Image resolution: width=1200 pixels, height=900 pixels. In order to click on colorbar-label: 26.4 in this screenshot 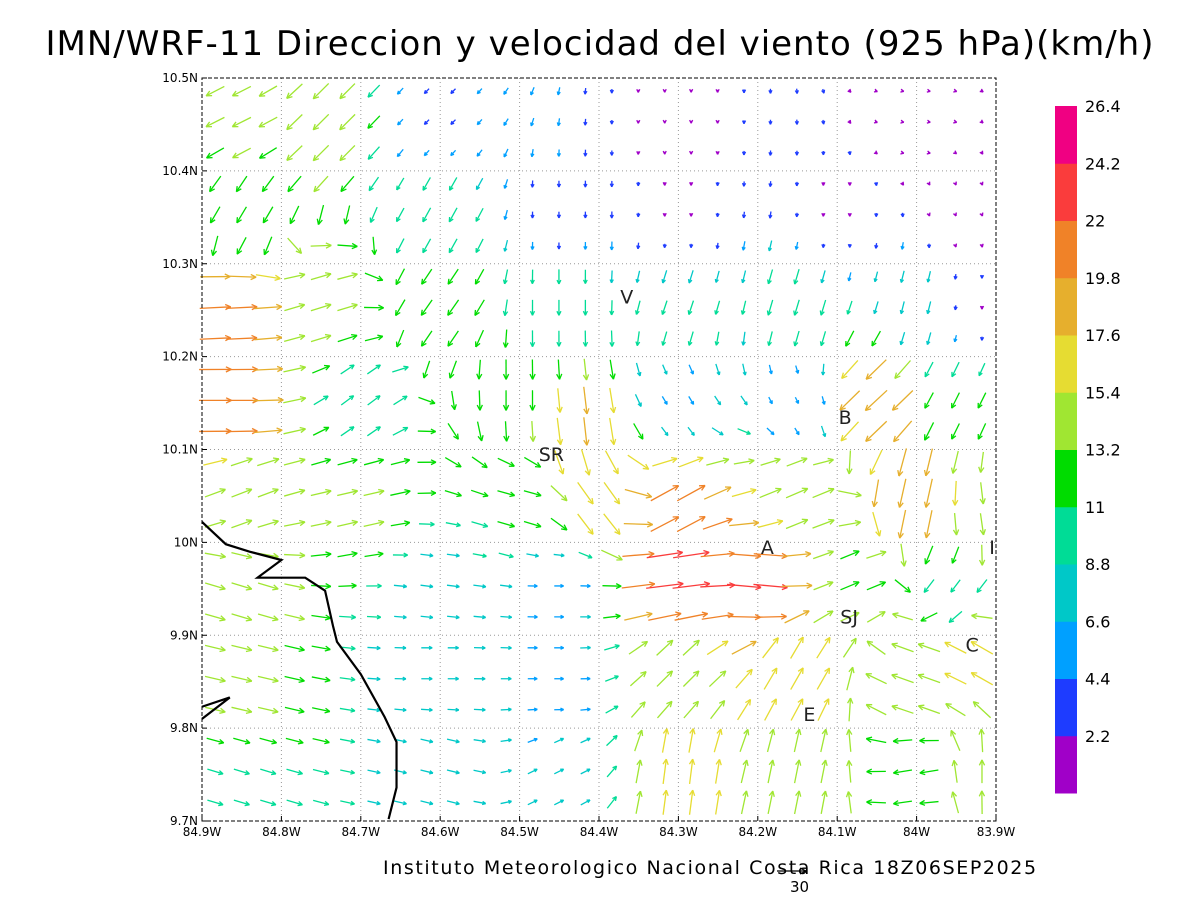, I will do `click(1103, 106)`.